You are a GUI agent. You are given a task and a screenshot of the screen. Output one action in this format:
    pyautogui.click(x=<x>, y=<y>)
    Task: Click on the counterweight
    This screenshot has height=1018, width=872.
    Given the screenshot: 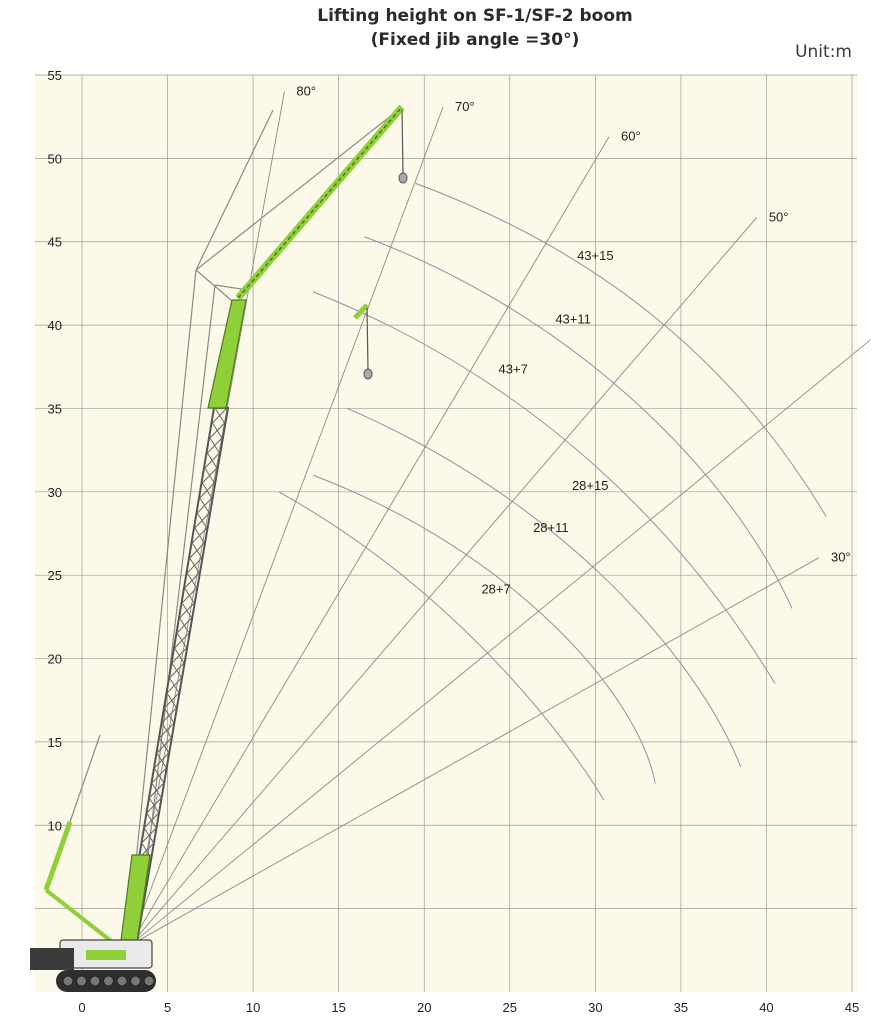 What is the action you would take?
    pyautogui.click(x=52, y=959)
    